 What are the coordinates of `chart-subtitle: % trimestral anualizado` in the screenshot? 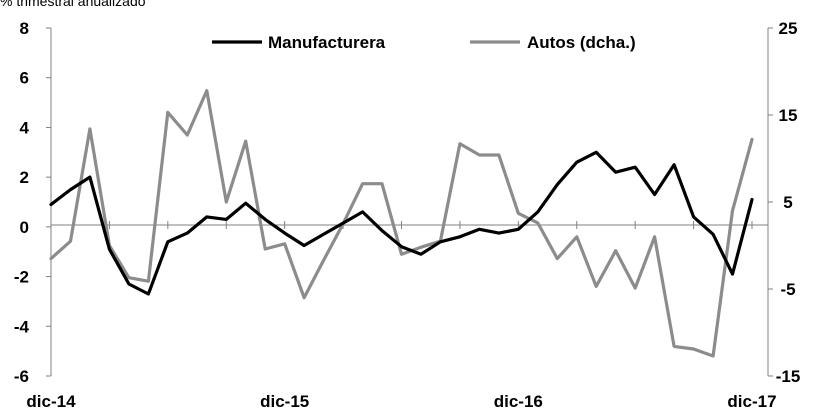 It's located at (73, 4).